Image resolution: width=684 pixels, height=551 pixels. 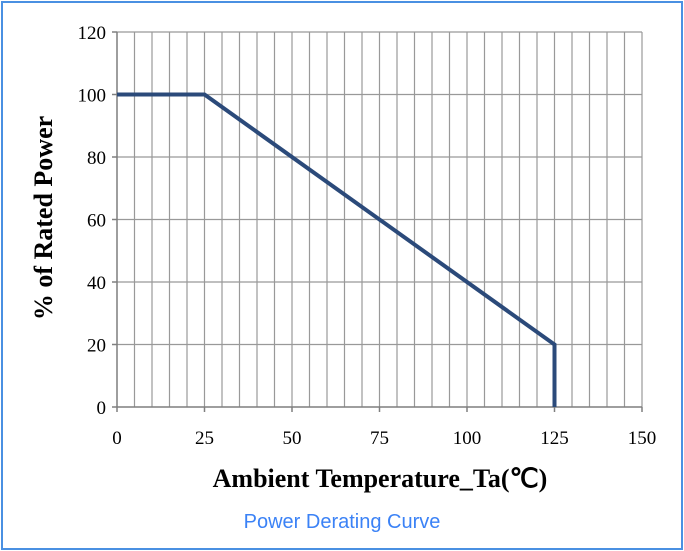 I want to click on x-tick-label: 25, so click(x=204, y=438).